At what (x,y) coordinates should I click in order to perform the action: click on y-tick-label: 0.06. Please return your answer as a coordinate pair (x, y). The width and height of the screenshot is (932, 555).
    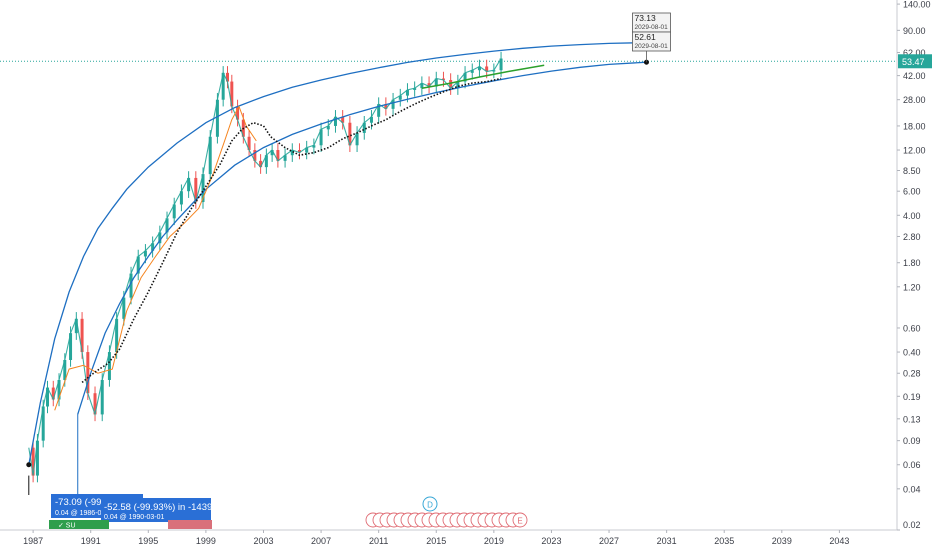
    Looking at the image, I should click on (912, 465).